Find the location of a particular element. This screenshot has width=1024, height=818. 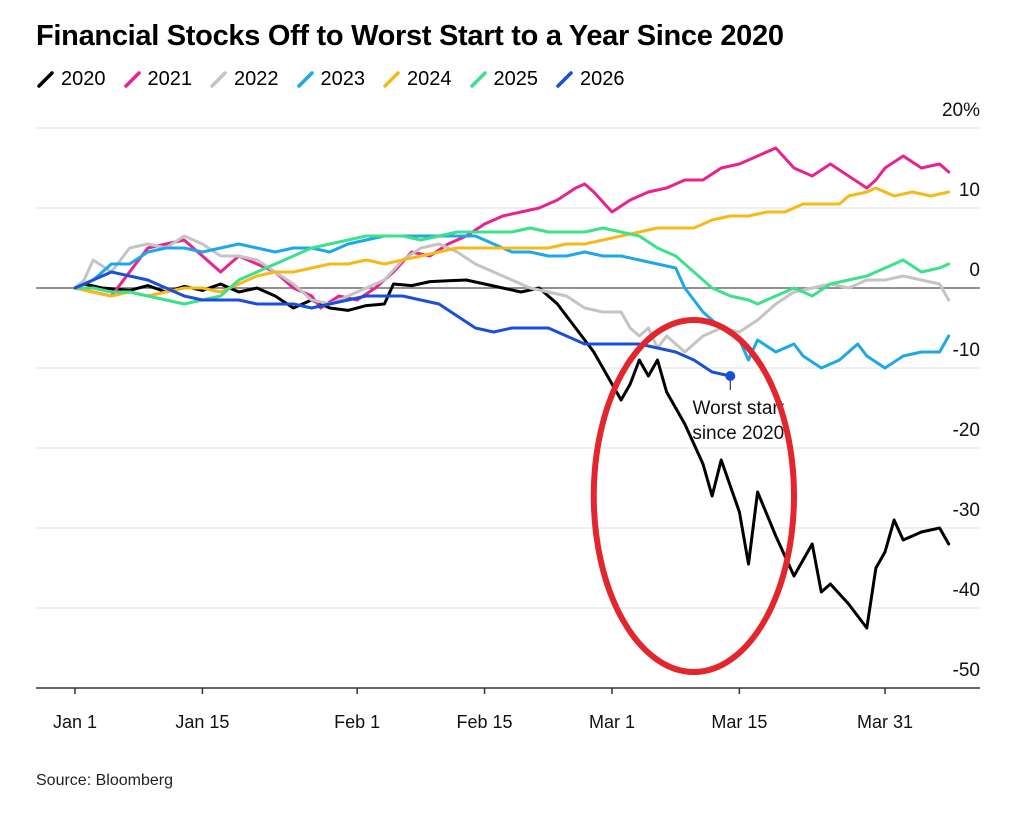

legend-label: 2024 is located at coordinates (429, 78).